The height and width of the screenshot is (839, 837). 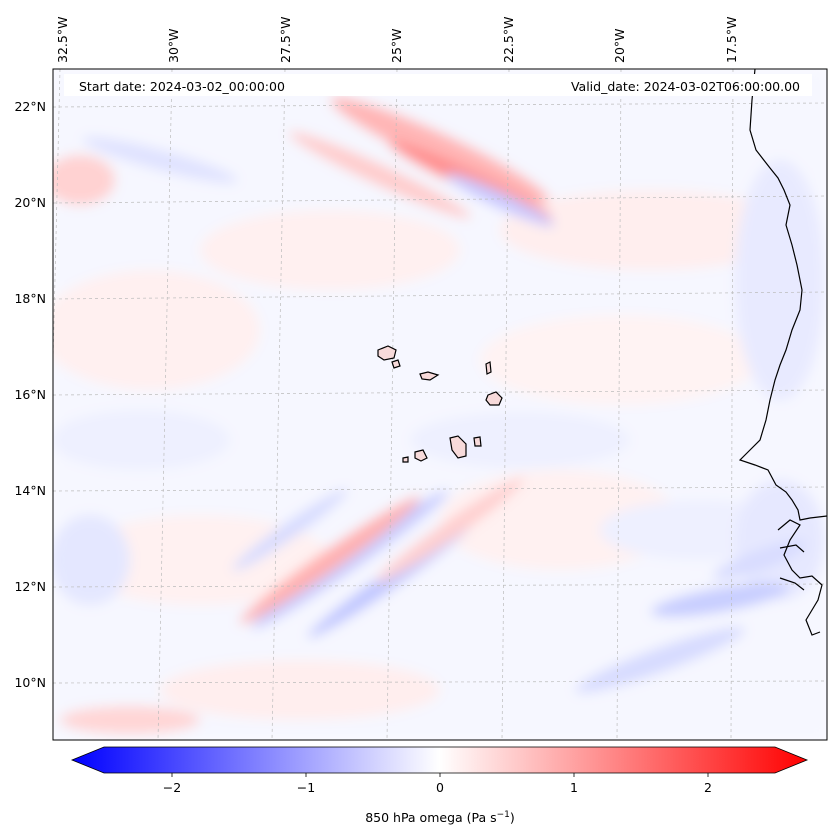 What do you see at coordinates (508, 40) in the screenshot?
I see `lon-label: 22.5°W` at bounding box center [508, 40].